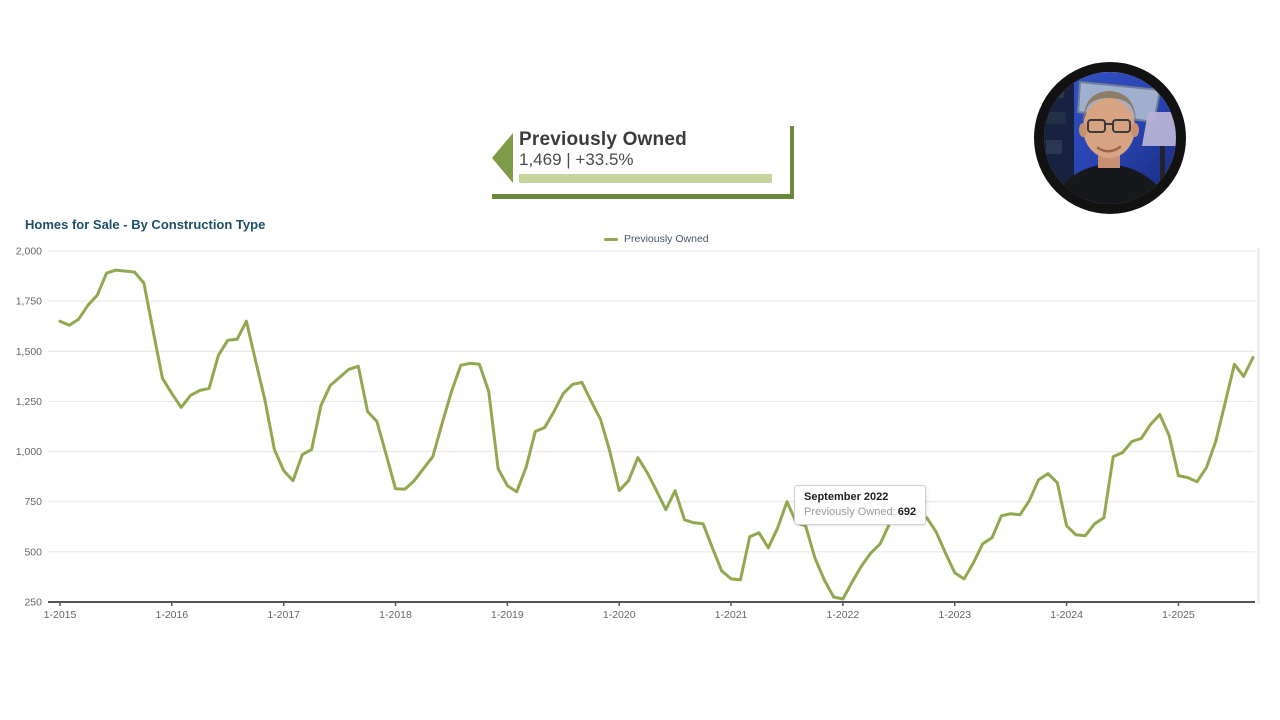  What do you see at coordinates (860, 505) in the screenshot?
I see `chart-tooltip: September 2022 Previously Owned: 692` at bounding box center [860, 505].